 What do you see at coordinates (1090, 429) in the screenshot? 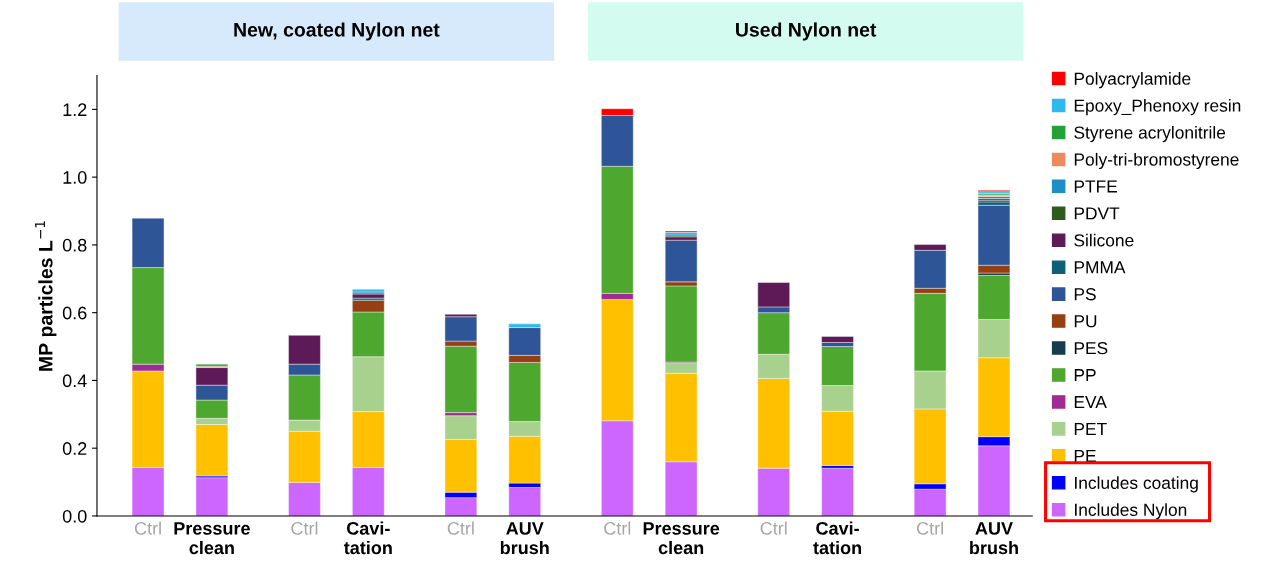
I see `legend-label: PET` at bounding box center [1090, 429].